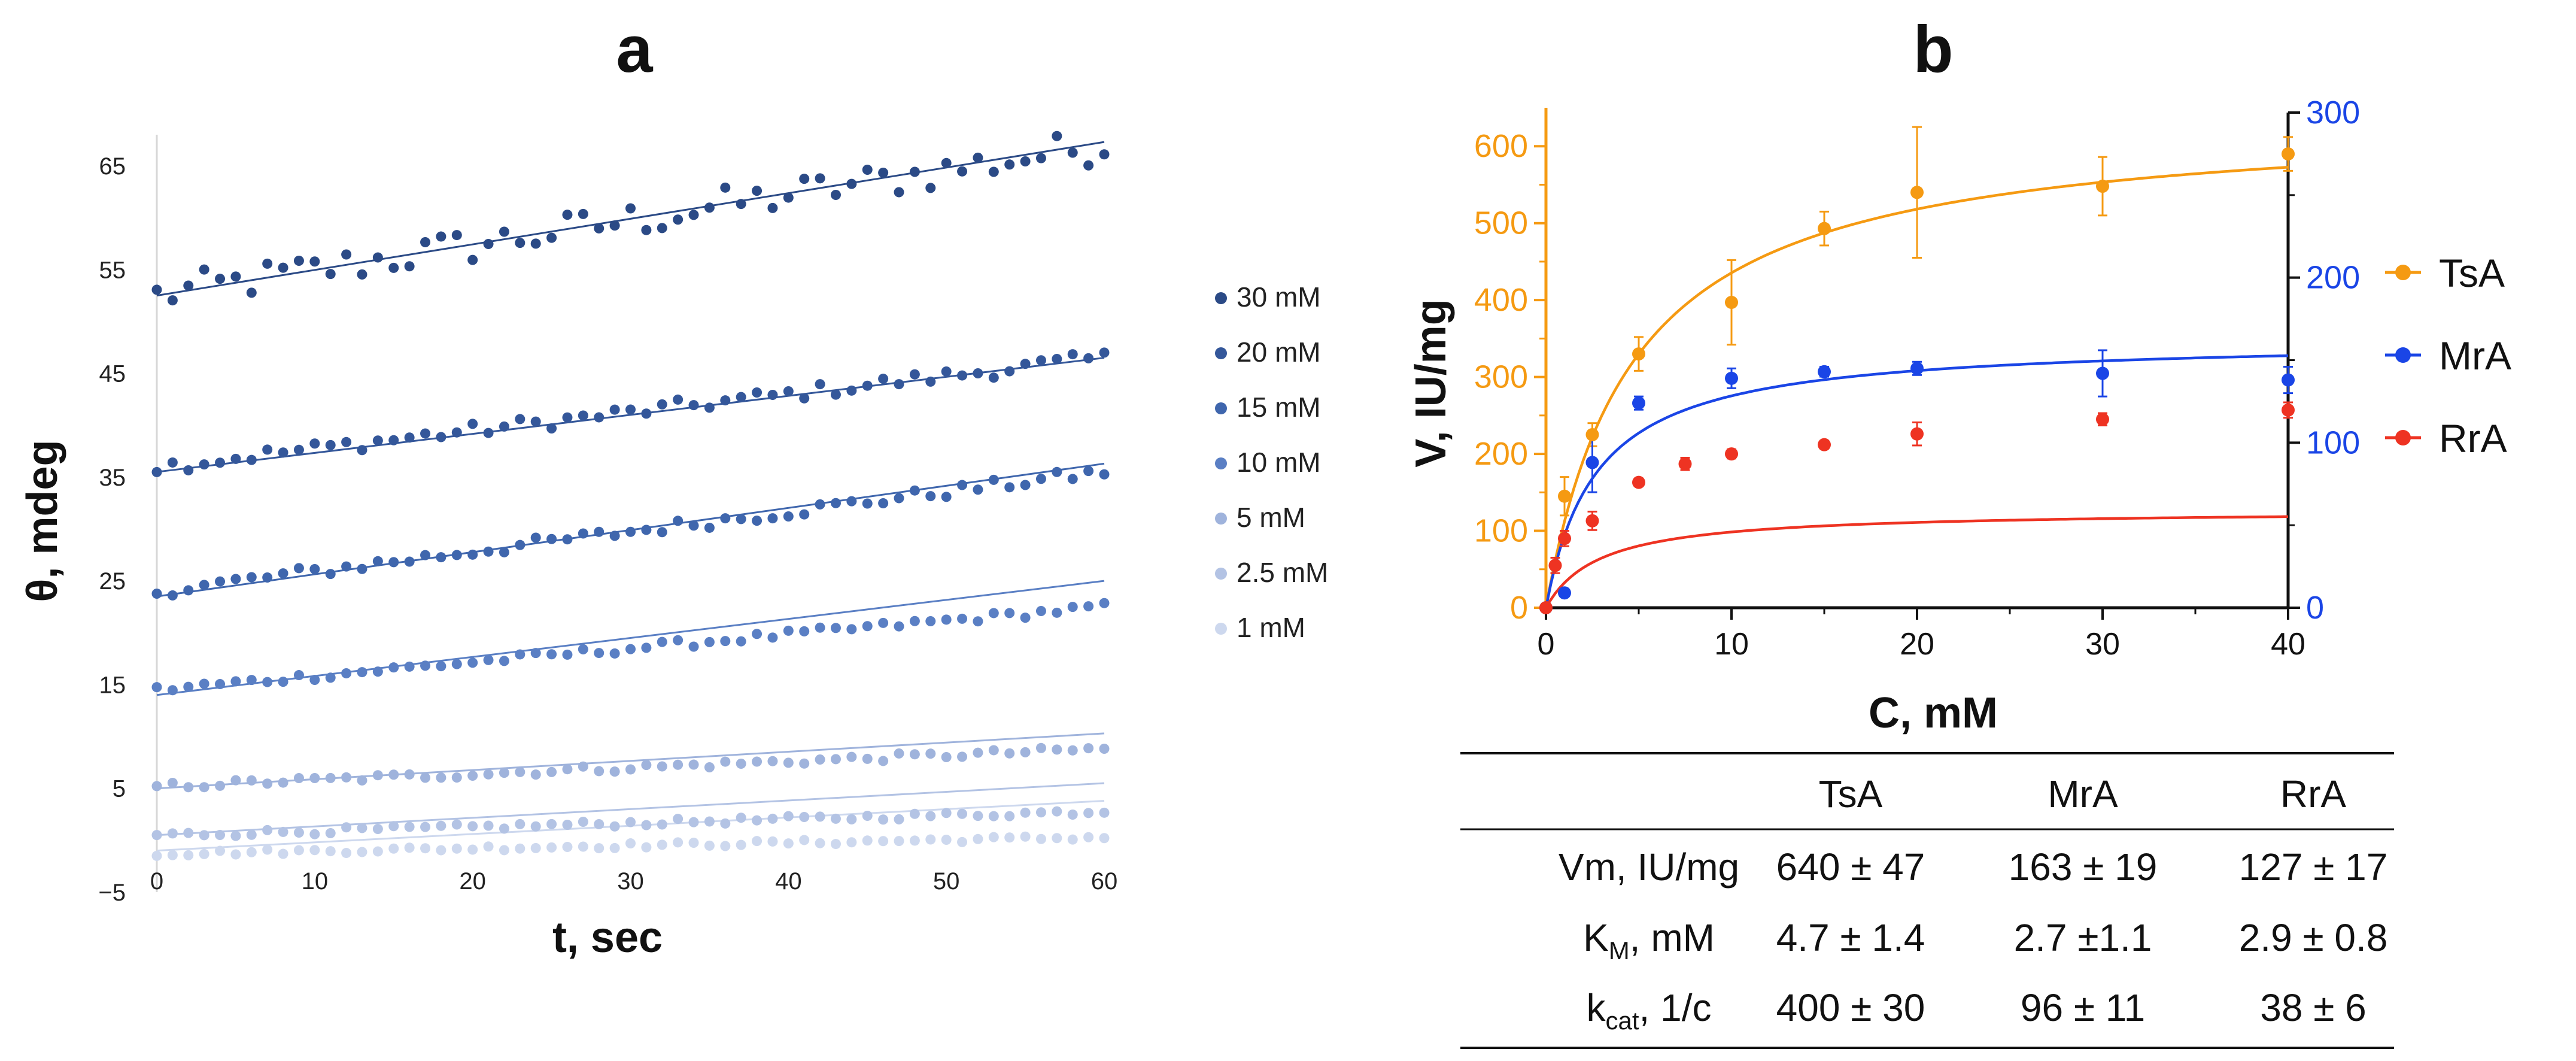 Image resolution: width=2576 pixels, height=1061 pixels. What do you see at coordinates (2333, 443) in the screenshot?
I see `chart-b-right-tick-label: 100` at bounding box center [2333, 443].